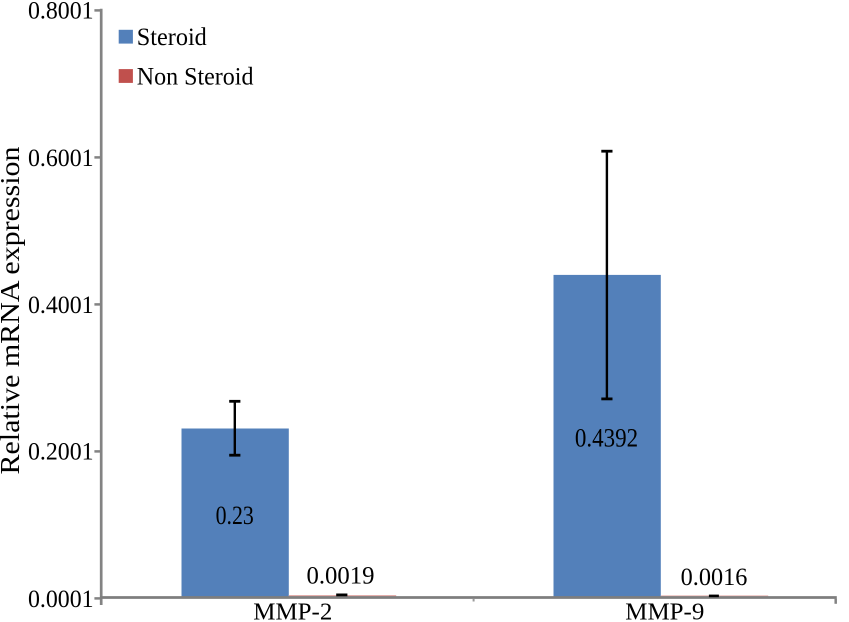  I want to click on svg-text: Steroid, so click(172, 37).